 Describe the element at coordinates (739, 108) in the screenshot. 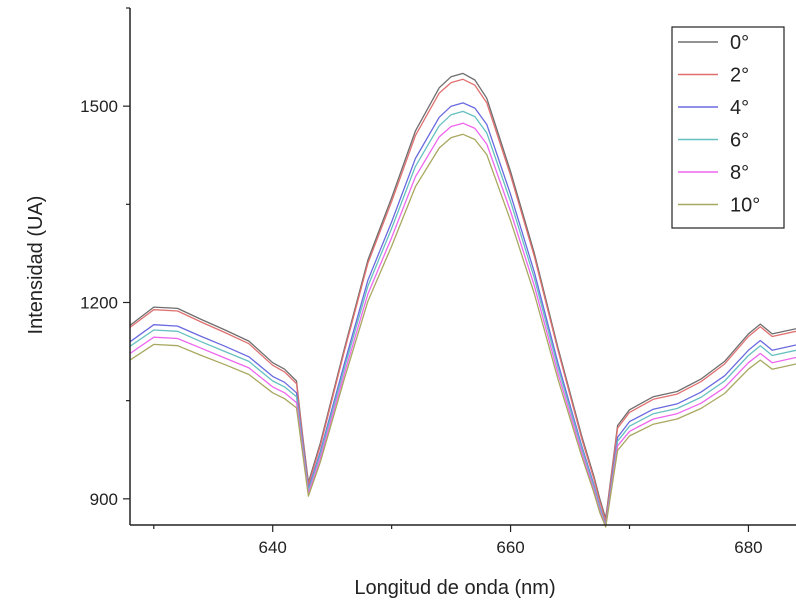

I see `legend-label-2: 4°` at that location.